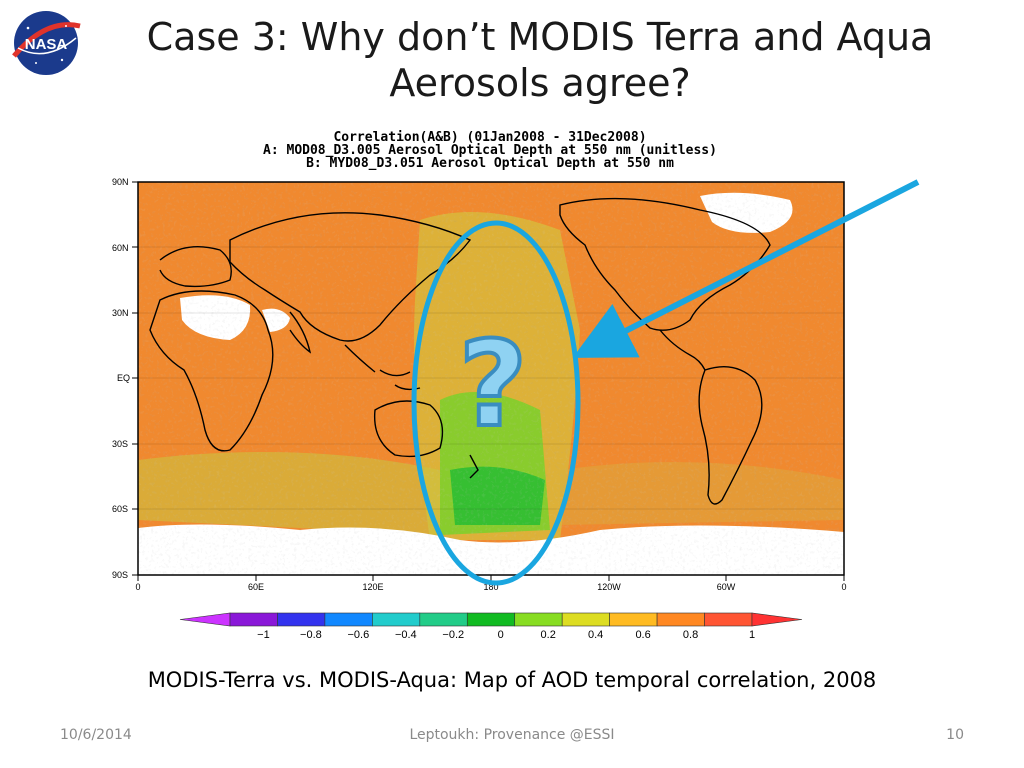  What do you see at coordinates (548, 635) in the screenshot?
I see `colorbar-label: 0.2` at bounding box center [548, 635].